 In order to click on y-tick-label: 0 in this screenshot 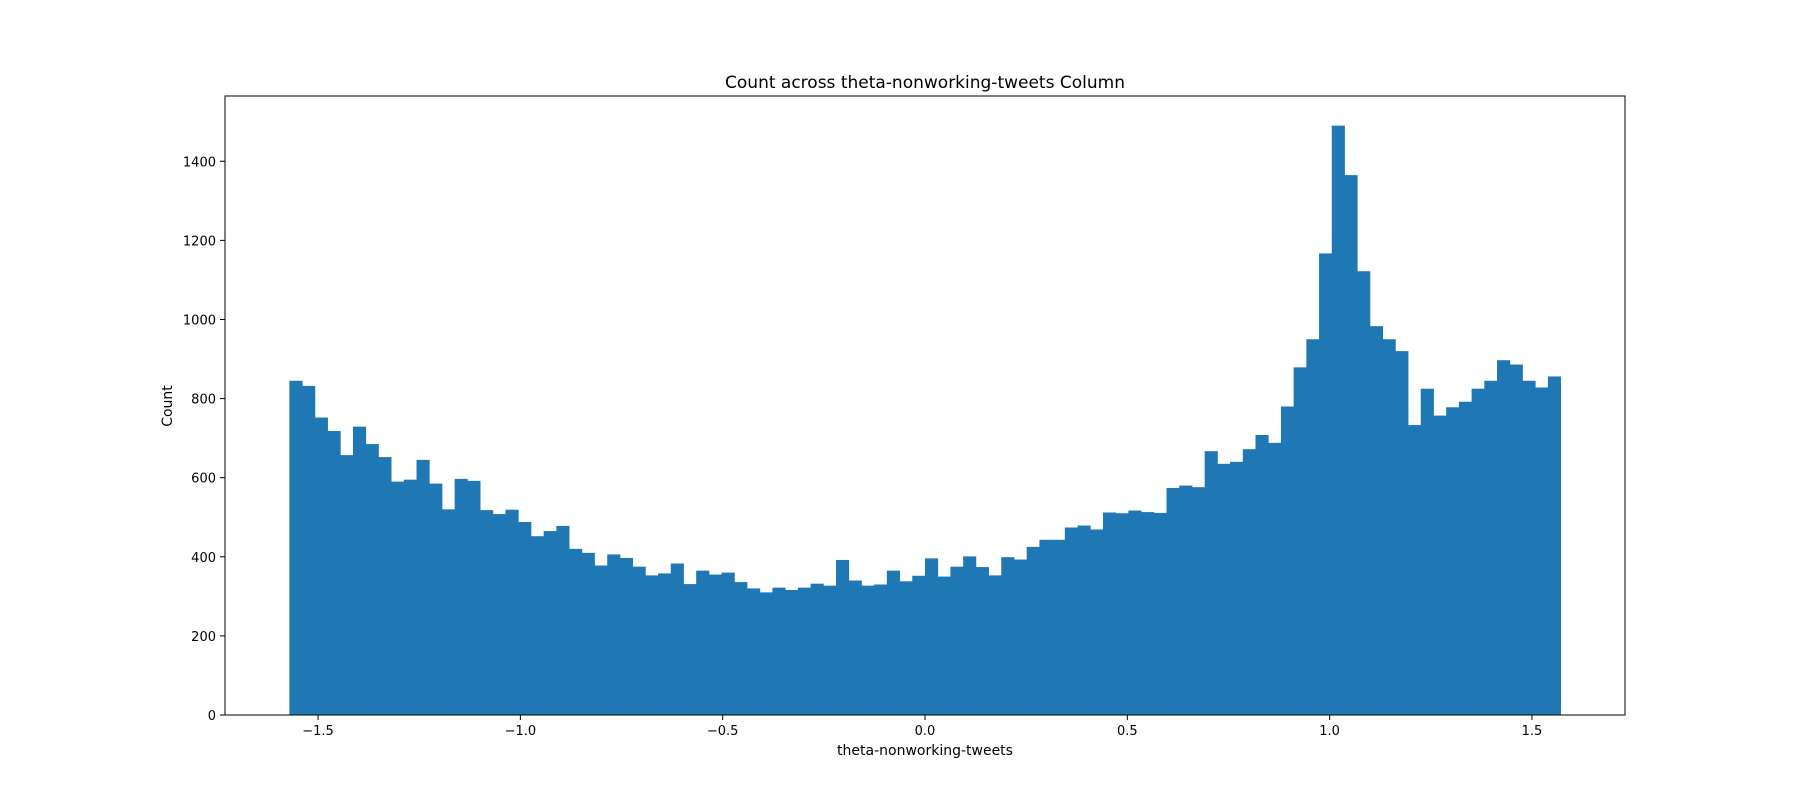, I will do `click(212, 716)`.